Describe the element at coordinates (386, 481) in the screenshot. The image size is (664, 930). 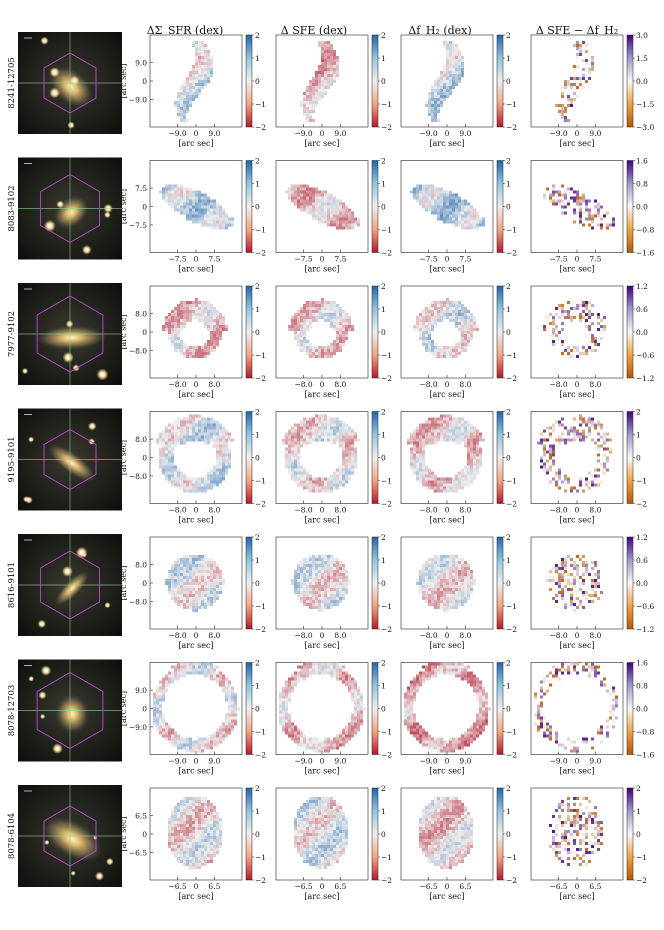
I see `colorbar-tick-label: −1` at that location.